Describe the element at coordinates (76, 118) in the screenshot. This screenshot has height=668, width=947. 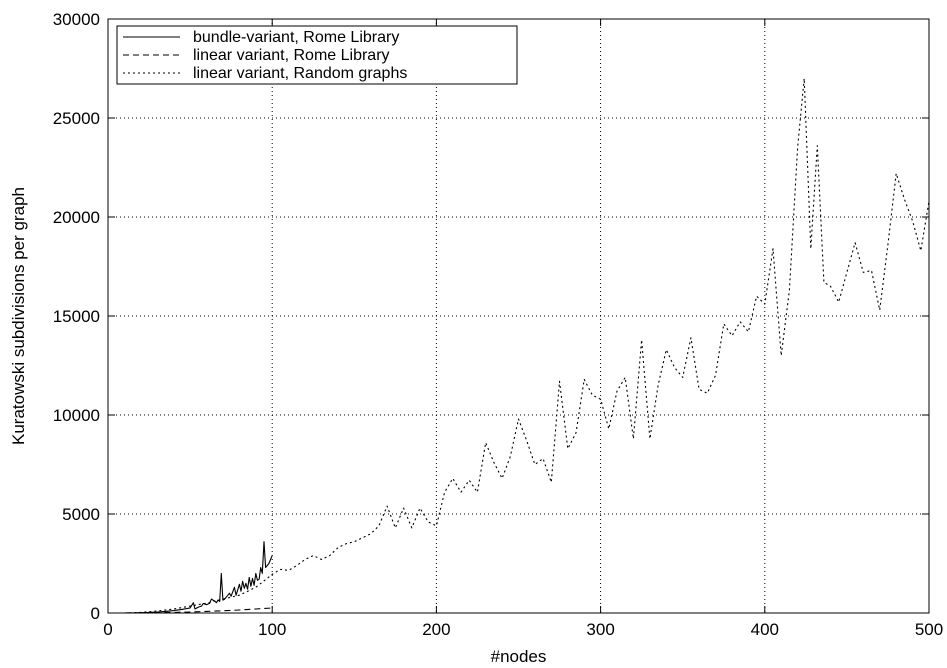
I see `y-tick-label: 25000` at that location.